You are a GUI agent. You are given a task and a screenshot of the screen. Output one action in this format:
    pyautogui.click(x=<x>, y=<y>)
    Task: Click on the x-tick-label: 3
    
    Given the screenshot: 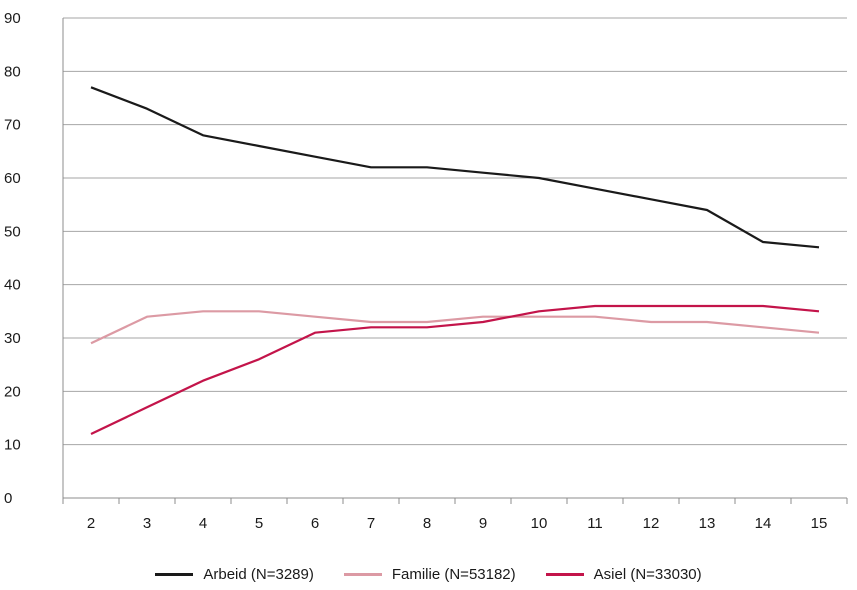 What is the action you would take?
    pyautogui.click(x=147, y=523)
    